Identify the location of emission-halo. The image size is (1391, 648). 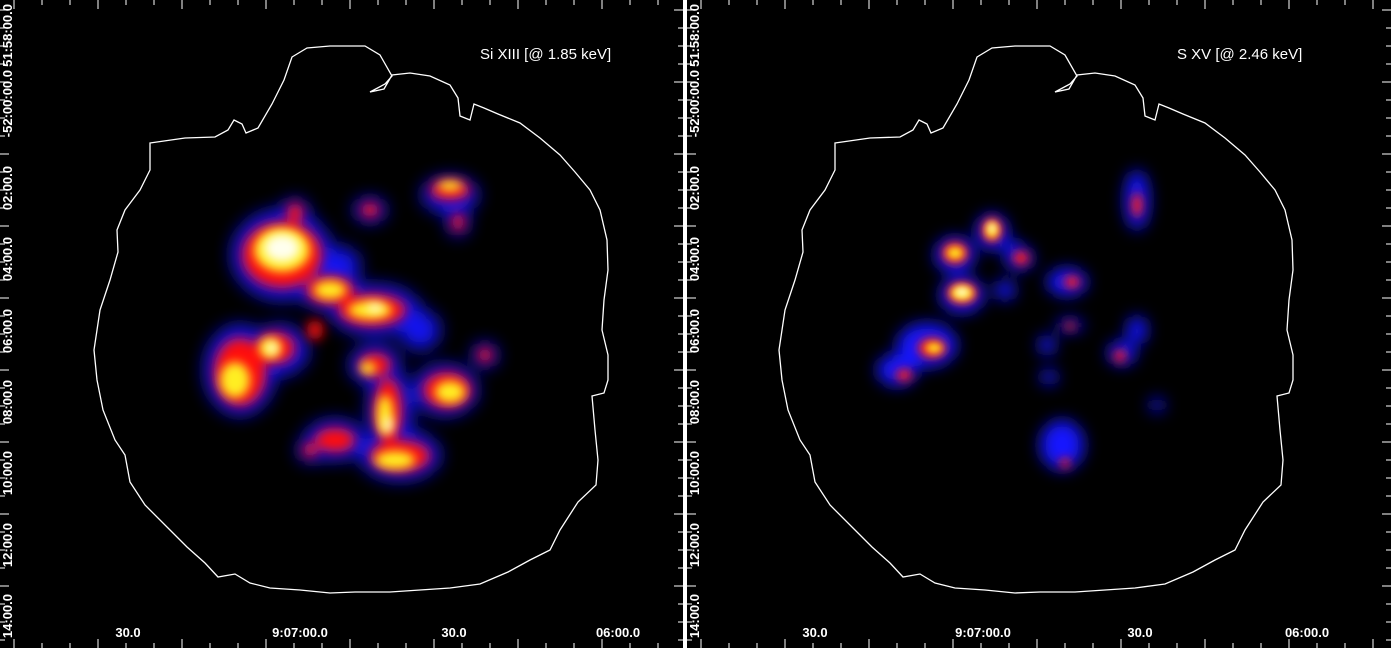
(1020, 320).